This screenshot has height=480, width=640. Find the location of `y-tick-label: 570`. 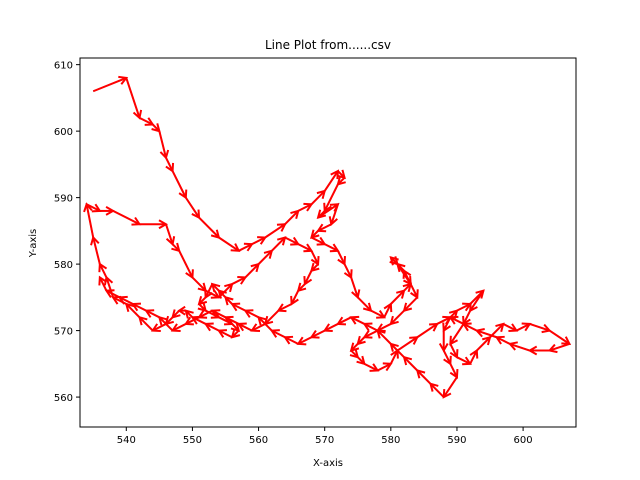

y-tick-label: 570 is located at coordinates (63, 332).